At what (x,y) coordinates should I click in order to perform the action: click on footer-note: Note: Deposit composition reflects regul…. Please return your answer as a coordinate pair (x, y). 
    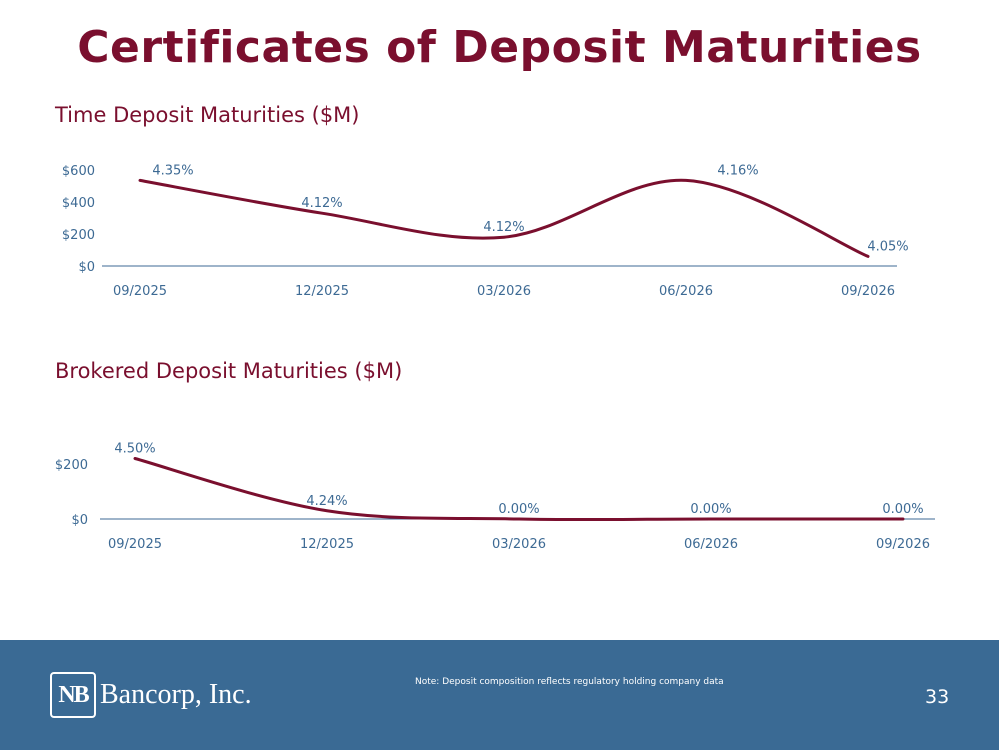
    Looking at the image, I should click on (569, 682).